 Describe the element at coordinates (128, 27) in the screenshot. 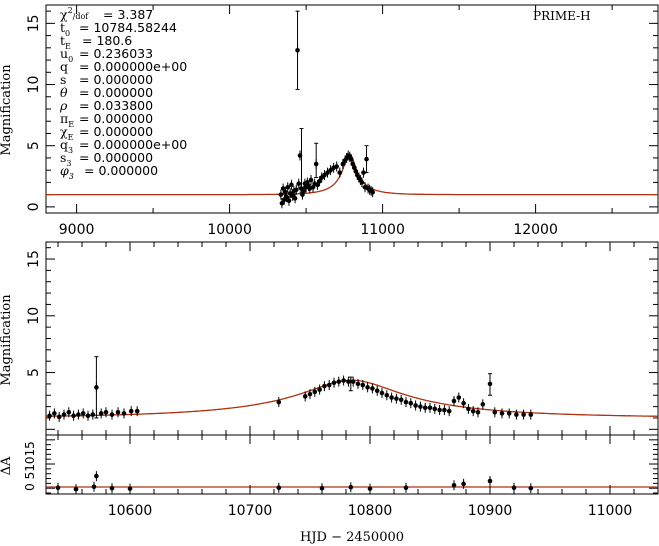

I see `param-t0-value: = 10784.58244` at that location.